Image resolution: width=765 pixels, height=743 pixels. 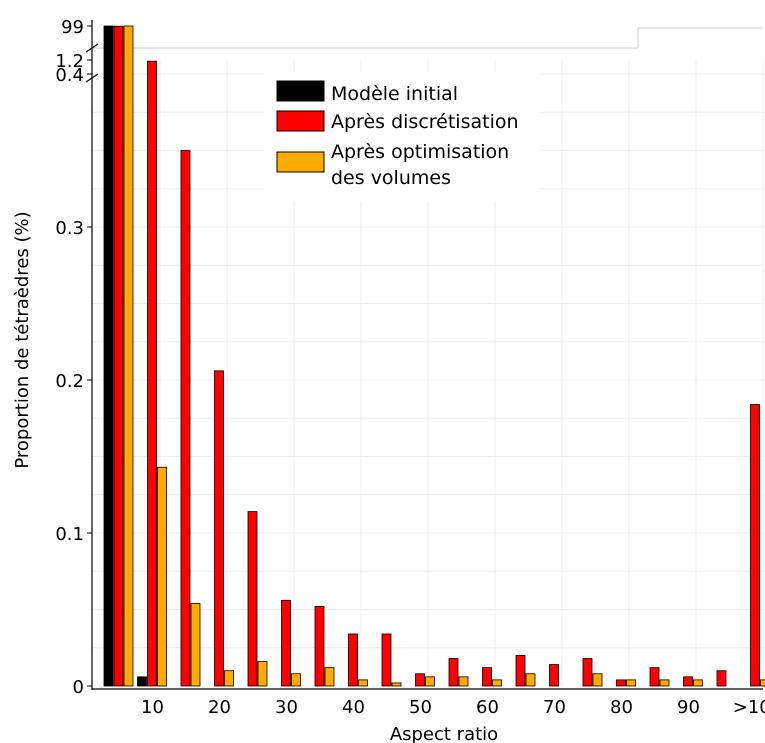 I want to click on y-break-tick-label: 99, so click(x=72, y=27).